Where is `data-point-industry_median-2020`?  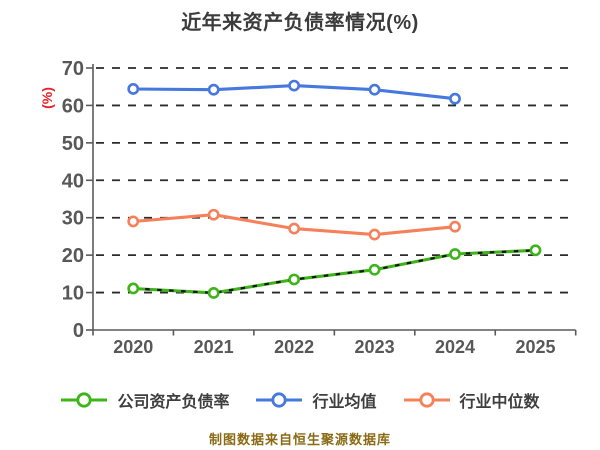
data-point-industry_median-2020 is located at coordinates (133, 221).